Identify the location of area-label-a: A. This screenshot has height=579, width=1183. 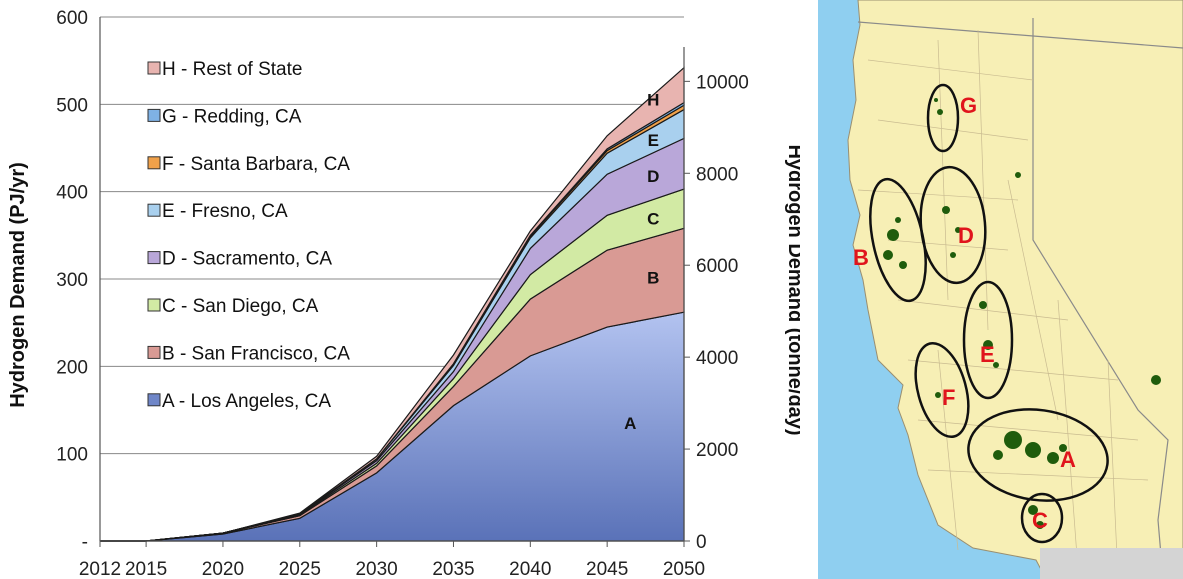
(630, 423).